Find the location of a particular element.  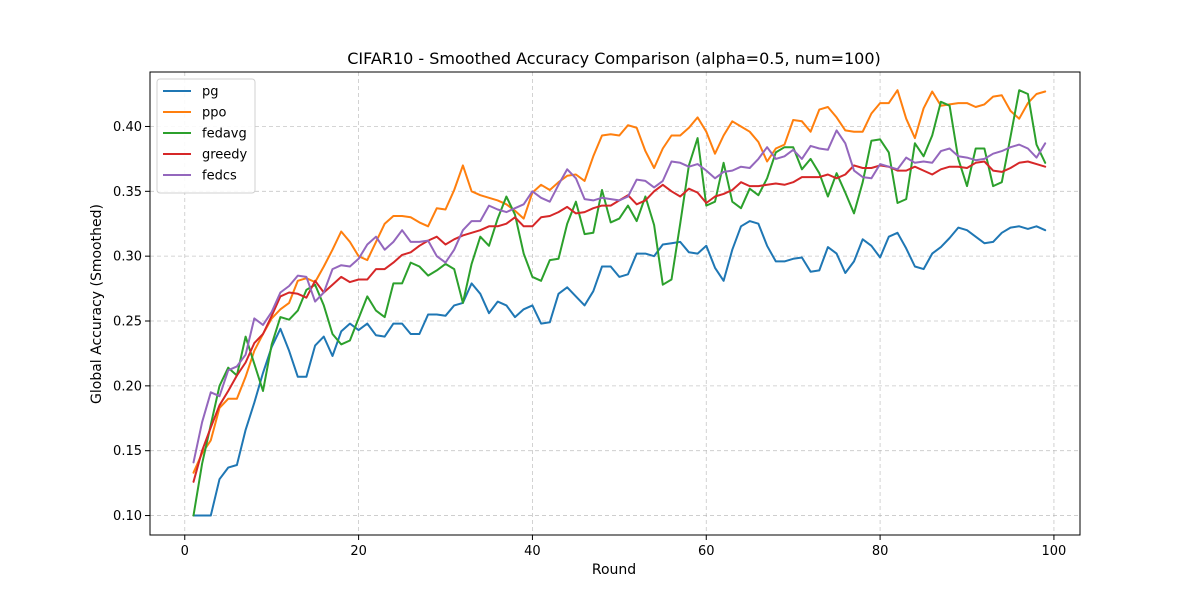

y-tick-label: 0.30 is located at coordinates (127, 257).